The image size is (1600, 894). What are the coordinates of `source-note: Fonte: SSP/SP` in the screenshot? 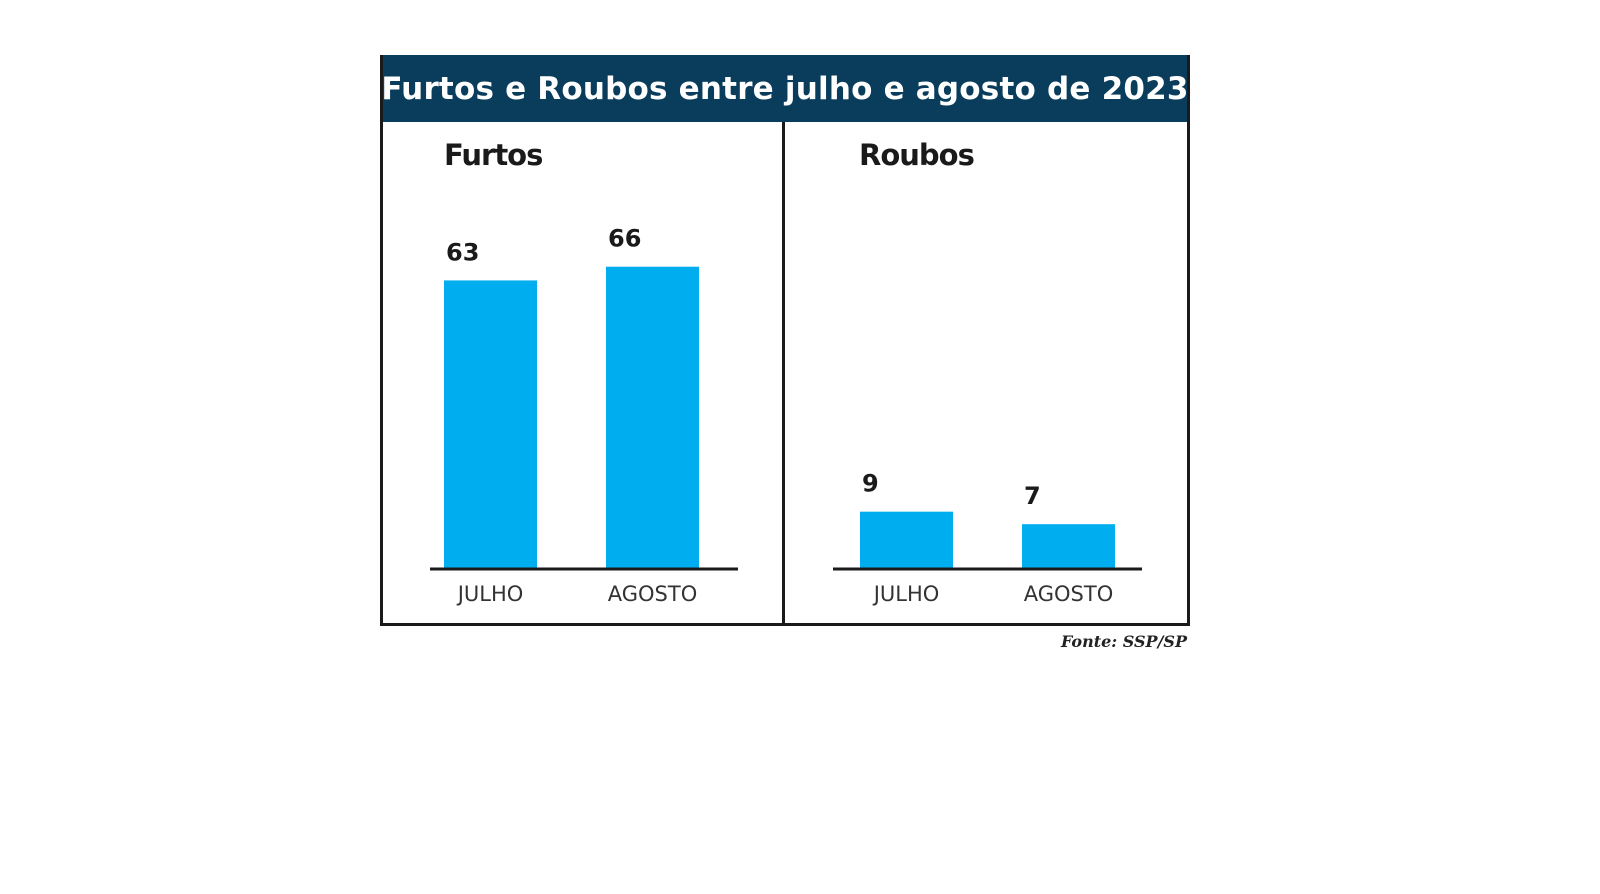 It's located at (1123, 641).